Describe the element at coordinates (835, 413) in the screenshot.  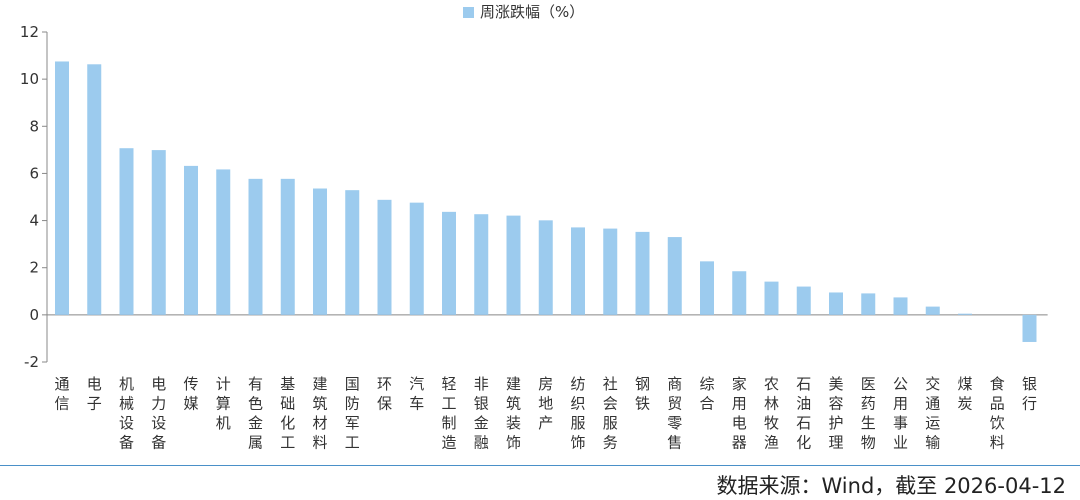
I see `x-tick-label: 美容护理` at that location.